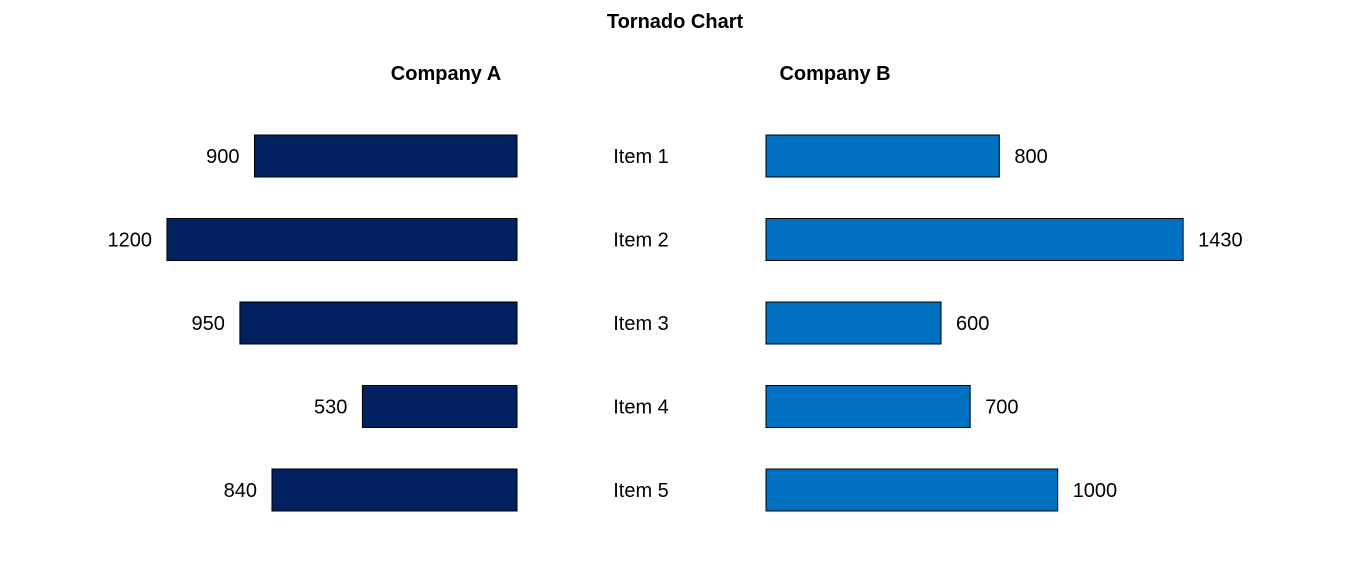 This screenshot has width=1358, height=567. I want to click on series-title-company-a: Company A, so click(446, 74).